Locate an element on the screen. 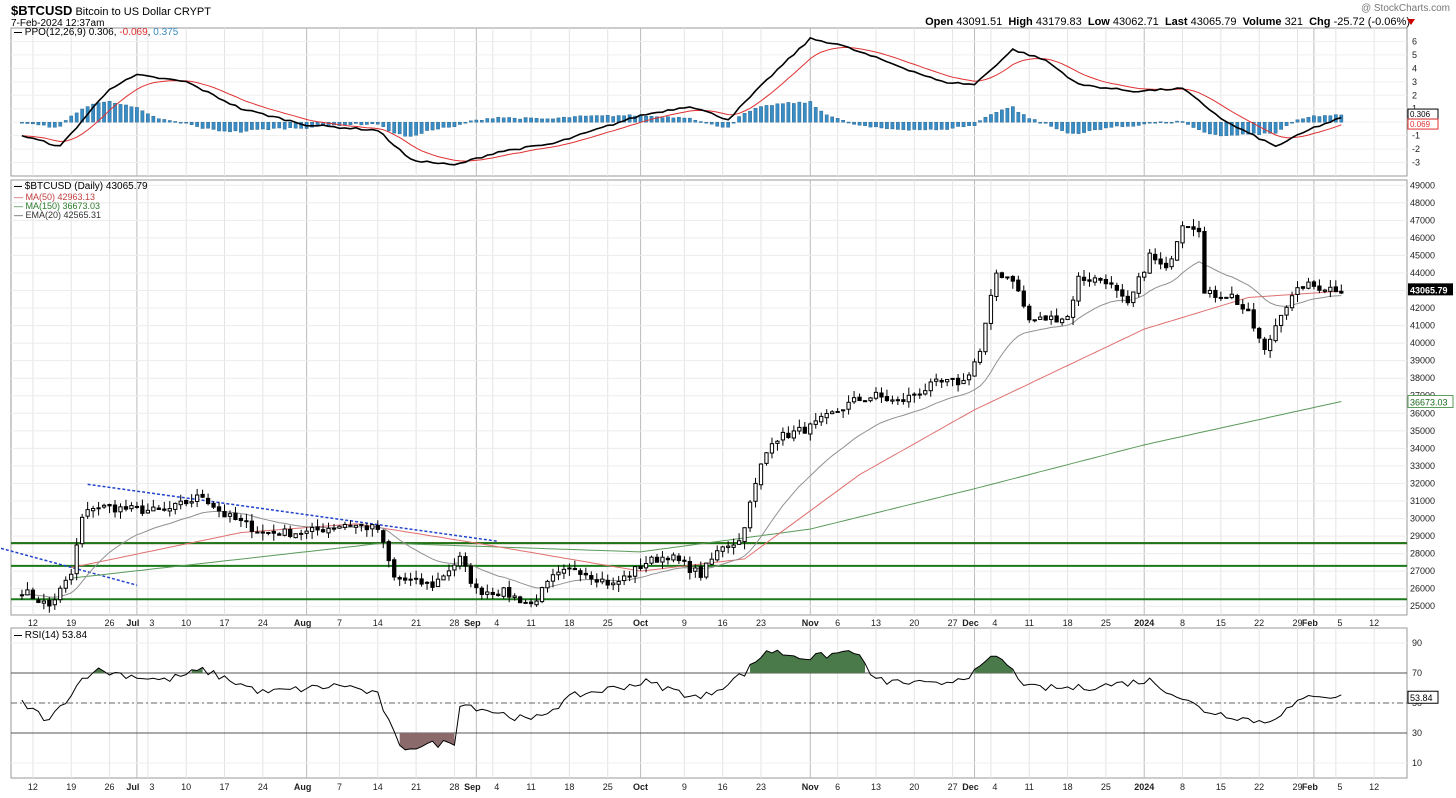 This screenshot has width=1456, height=798. x-tick-label-bottom-19: 9 is located at coordinates (684, 787).